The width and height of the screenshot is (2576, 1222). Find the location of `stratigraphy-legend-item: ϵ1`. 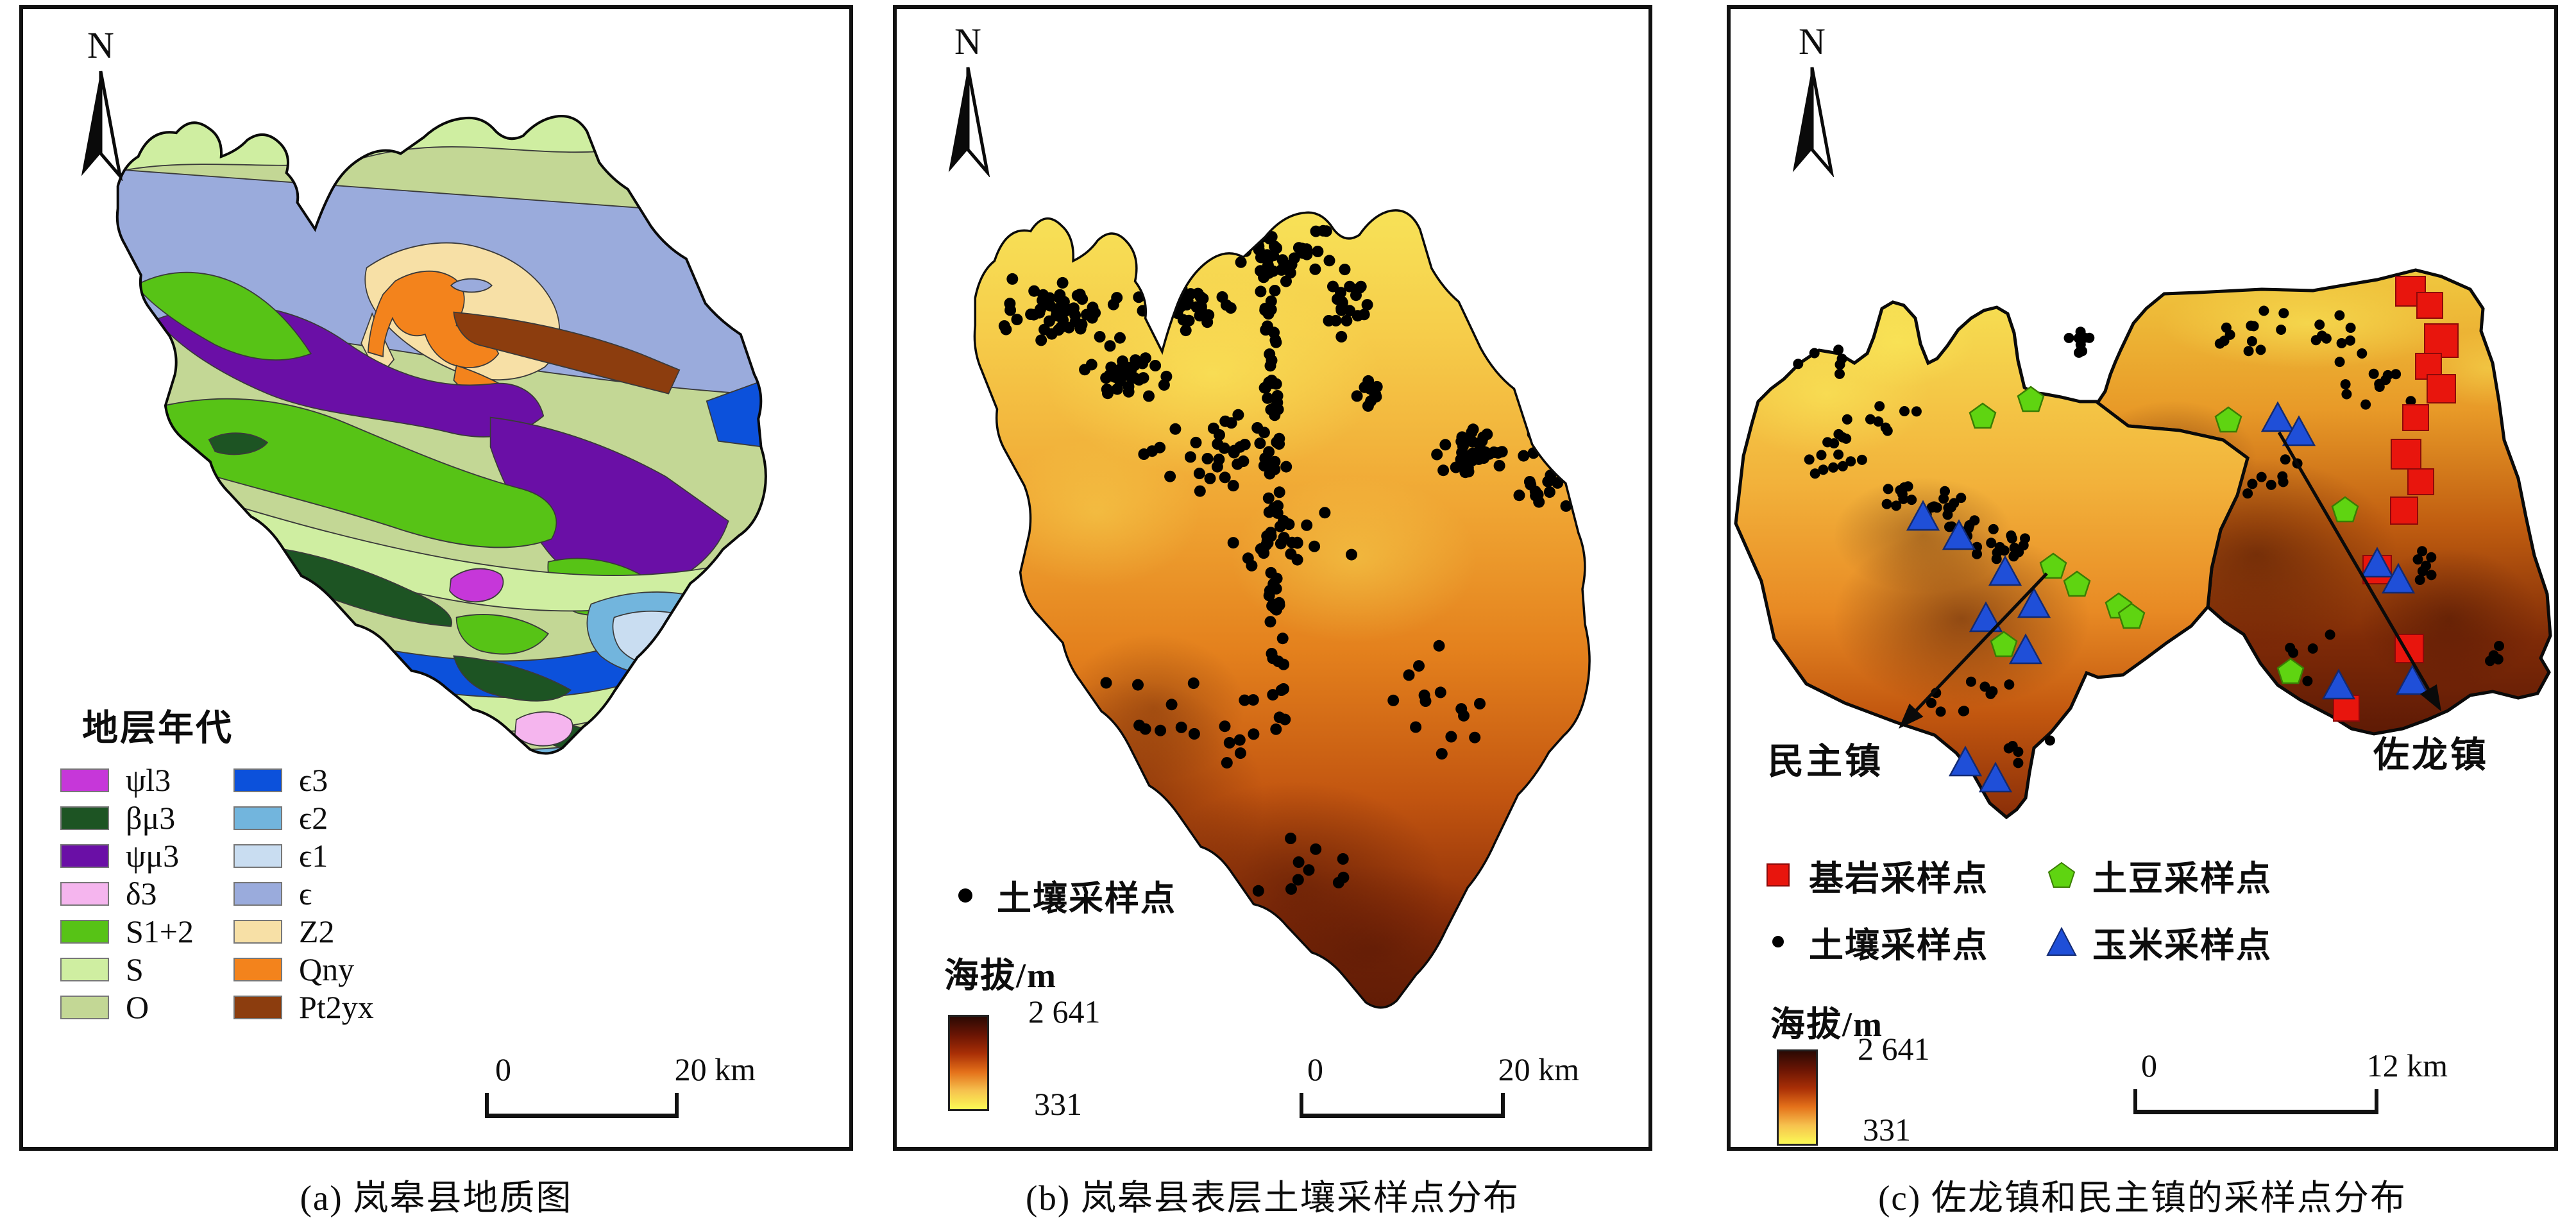

stratigraphy-legend-item: ϵ1 is located at coordinates (303, 856).